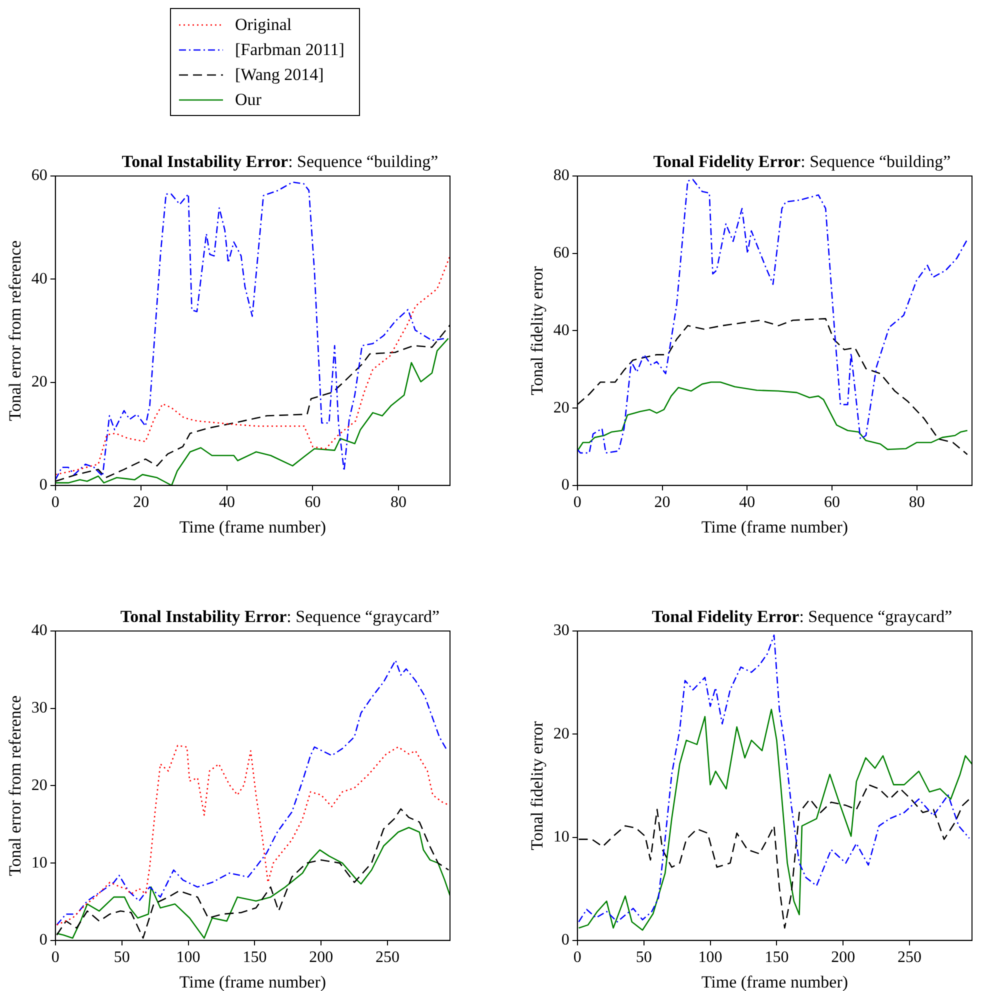 Image resolution: width=988 pixels, height=991 pixels. What do you see at coordinates (289, 50) in the screenshot?
I see `legend-label: [Farbman 2011]` at bounding box center [289, 50].